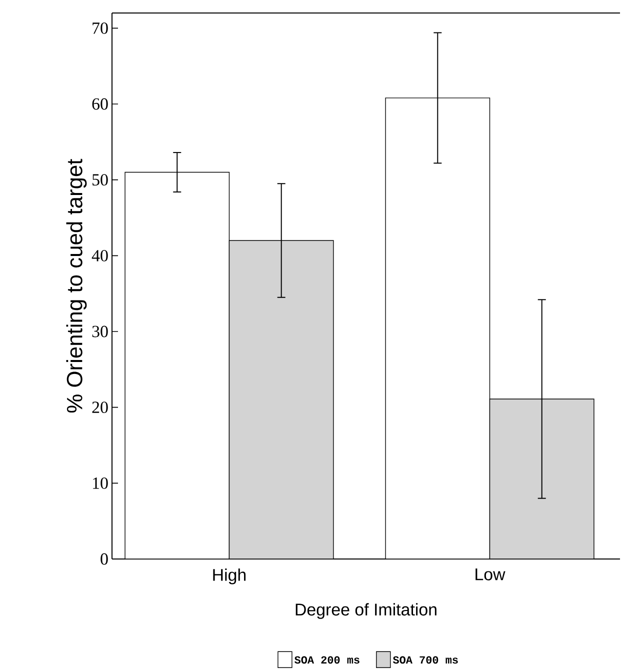 The width and height of the screenshot is (624, 669). Describe the element at coordinates (100, 408) in the screenshot. I see `y-tick-label: 20` at that location.